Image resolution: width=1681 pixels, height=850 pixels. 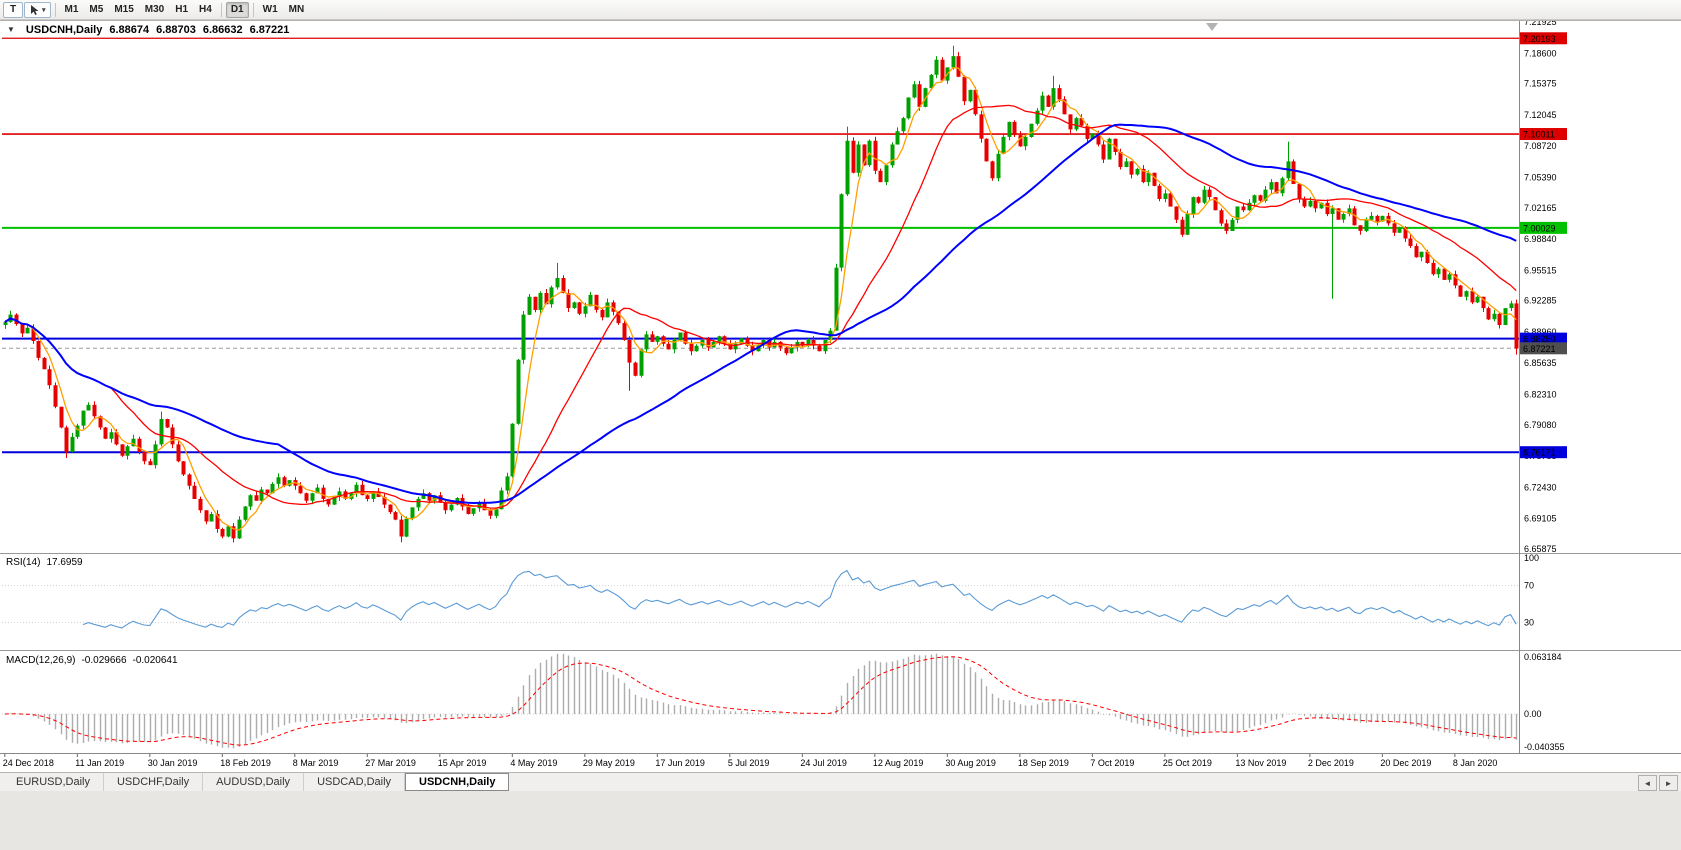 What do you see at coordinates (245, 763) in the screenshot?
I see `svg-text: 18 Feb 2019` at bounding box center [245, 763].